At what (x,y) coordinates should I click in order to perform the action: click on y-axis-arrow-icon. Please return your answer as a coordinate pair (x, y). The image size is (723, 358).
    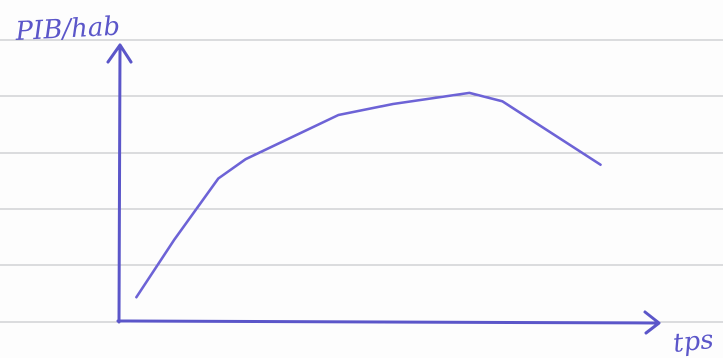
    Looking at the image, I should click on (119, 53).